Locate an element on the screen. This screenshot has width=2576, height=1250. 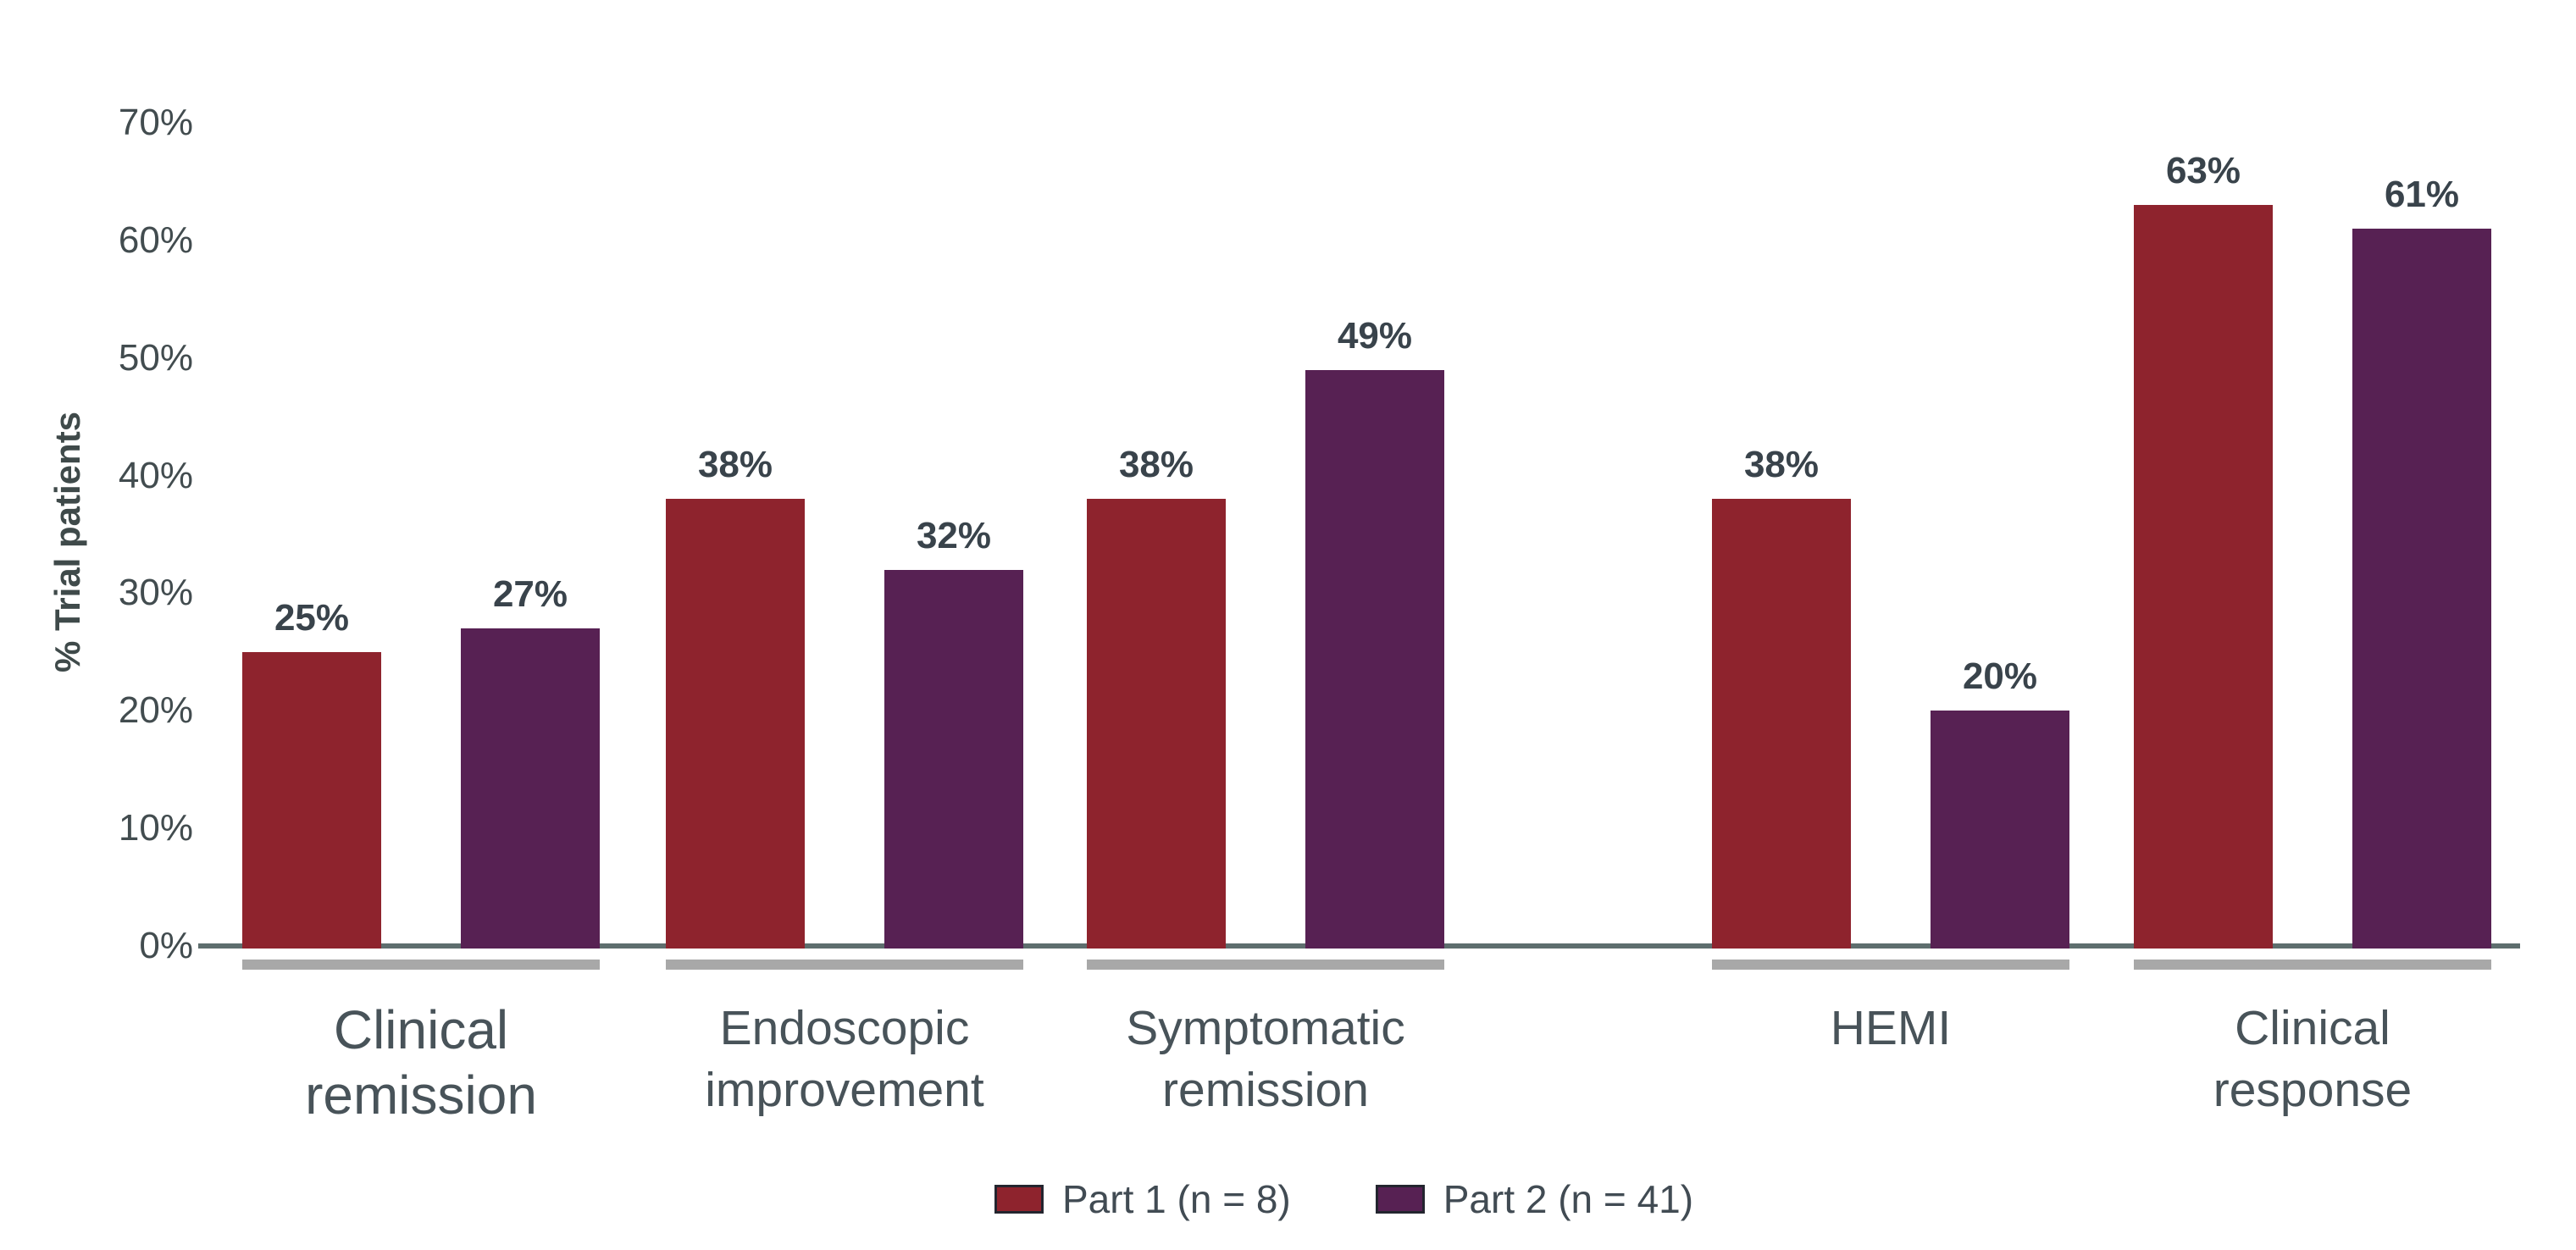
legend-label: Part 2 (n = 41) is located at coordinates (1568, 1199).